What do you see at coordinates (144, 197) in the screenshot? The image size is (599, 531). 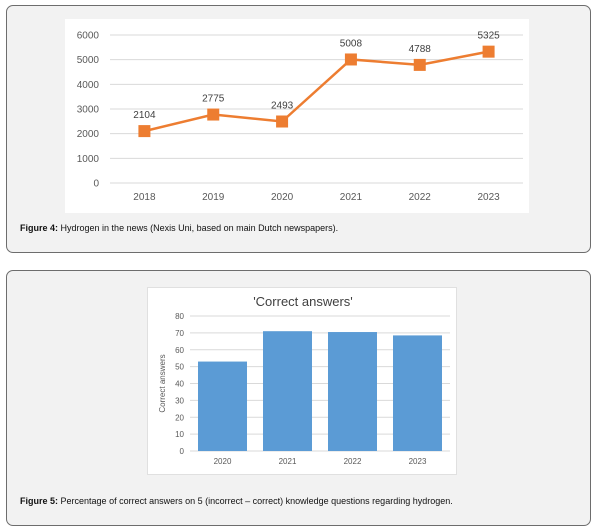 I see `x-tick-label: 2018` at bounding box center [144, 197].